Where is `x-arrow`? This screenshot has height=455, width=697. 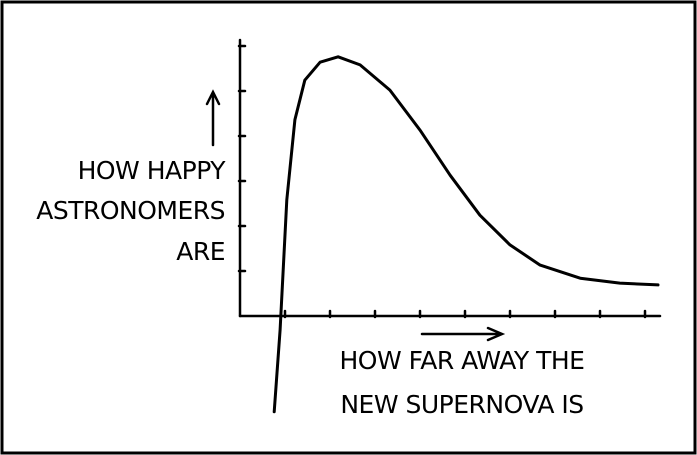 x-arrow is located at coordinates (463, 334).